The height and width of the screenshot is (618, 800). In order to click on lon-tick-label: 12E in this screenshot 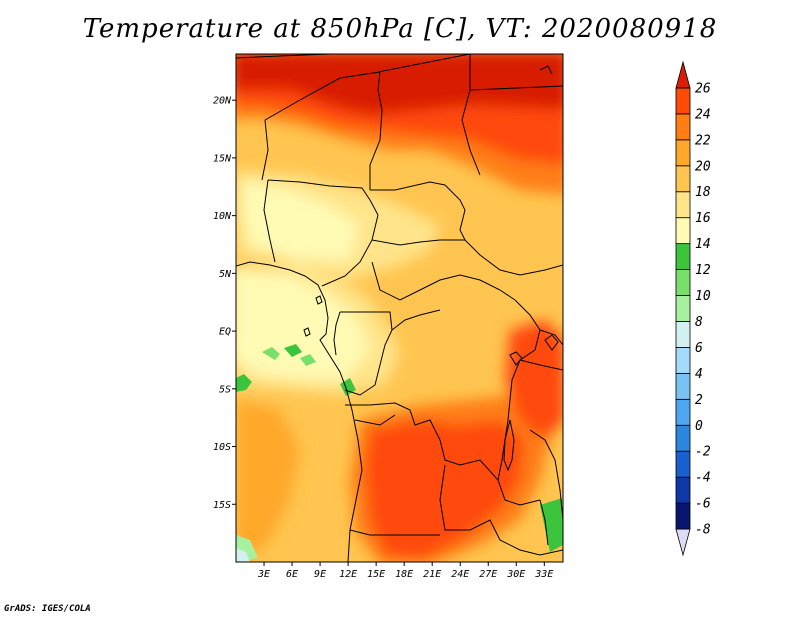, I will do `click(348, 574)`.